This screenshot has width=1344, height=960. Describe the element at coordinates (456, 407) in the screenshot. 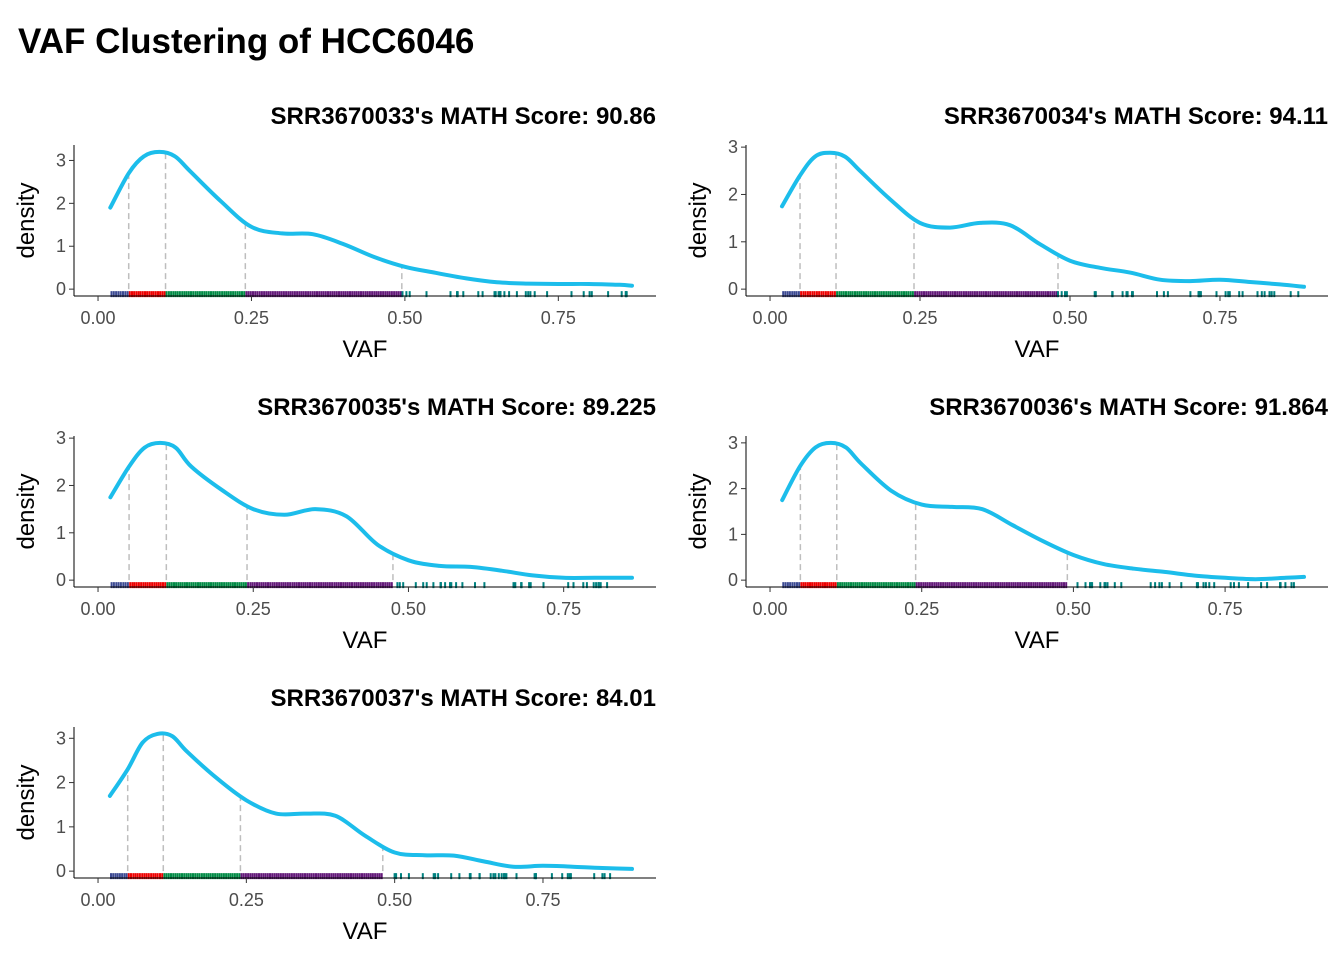

I see `panel-title: SRR3670035's MATH Score: 89.225` at that location.